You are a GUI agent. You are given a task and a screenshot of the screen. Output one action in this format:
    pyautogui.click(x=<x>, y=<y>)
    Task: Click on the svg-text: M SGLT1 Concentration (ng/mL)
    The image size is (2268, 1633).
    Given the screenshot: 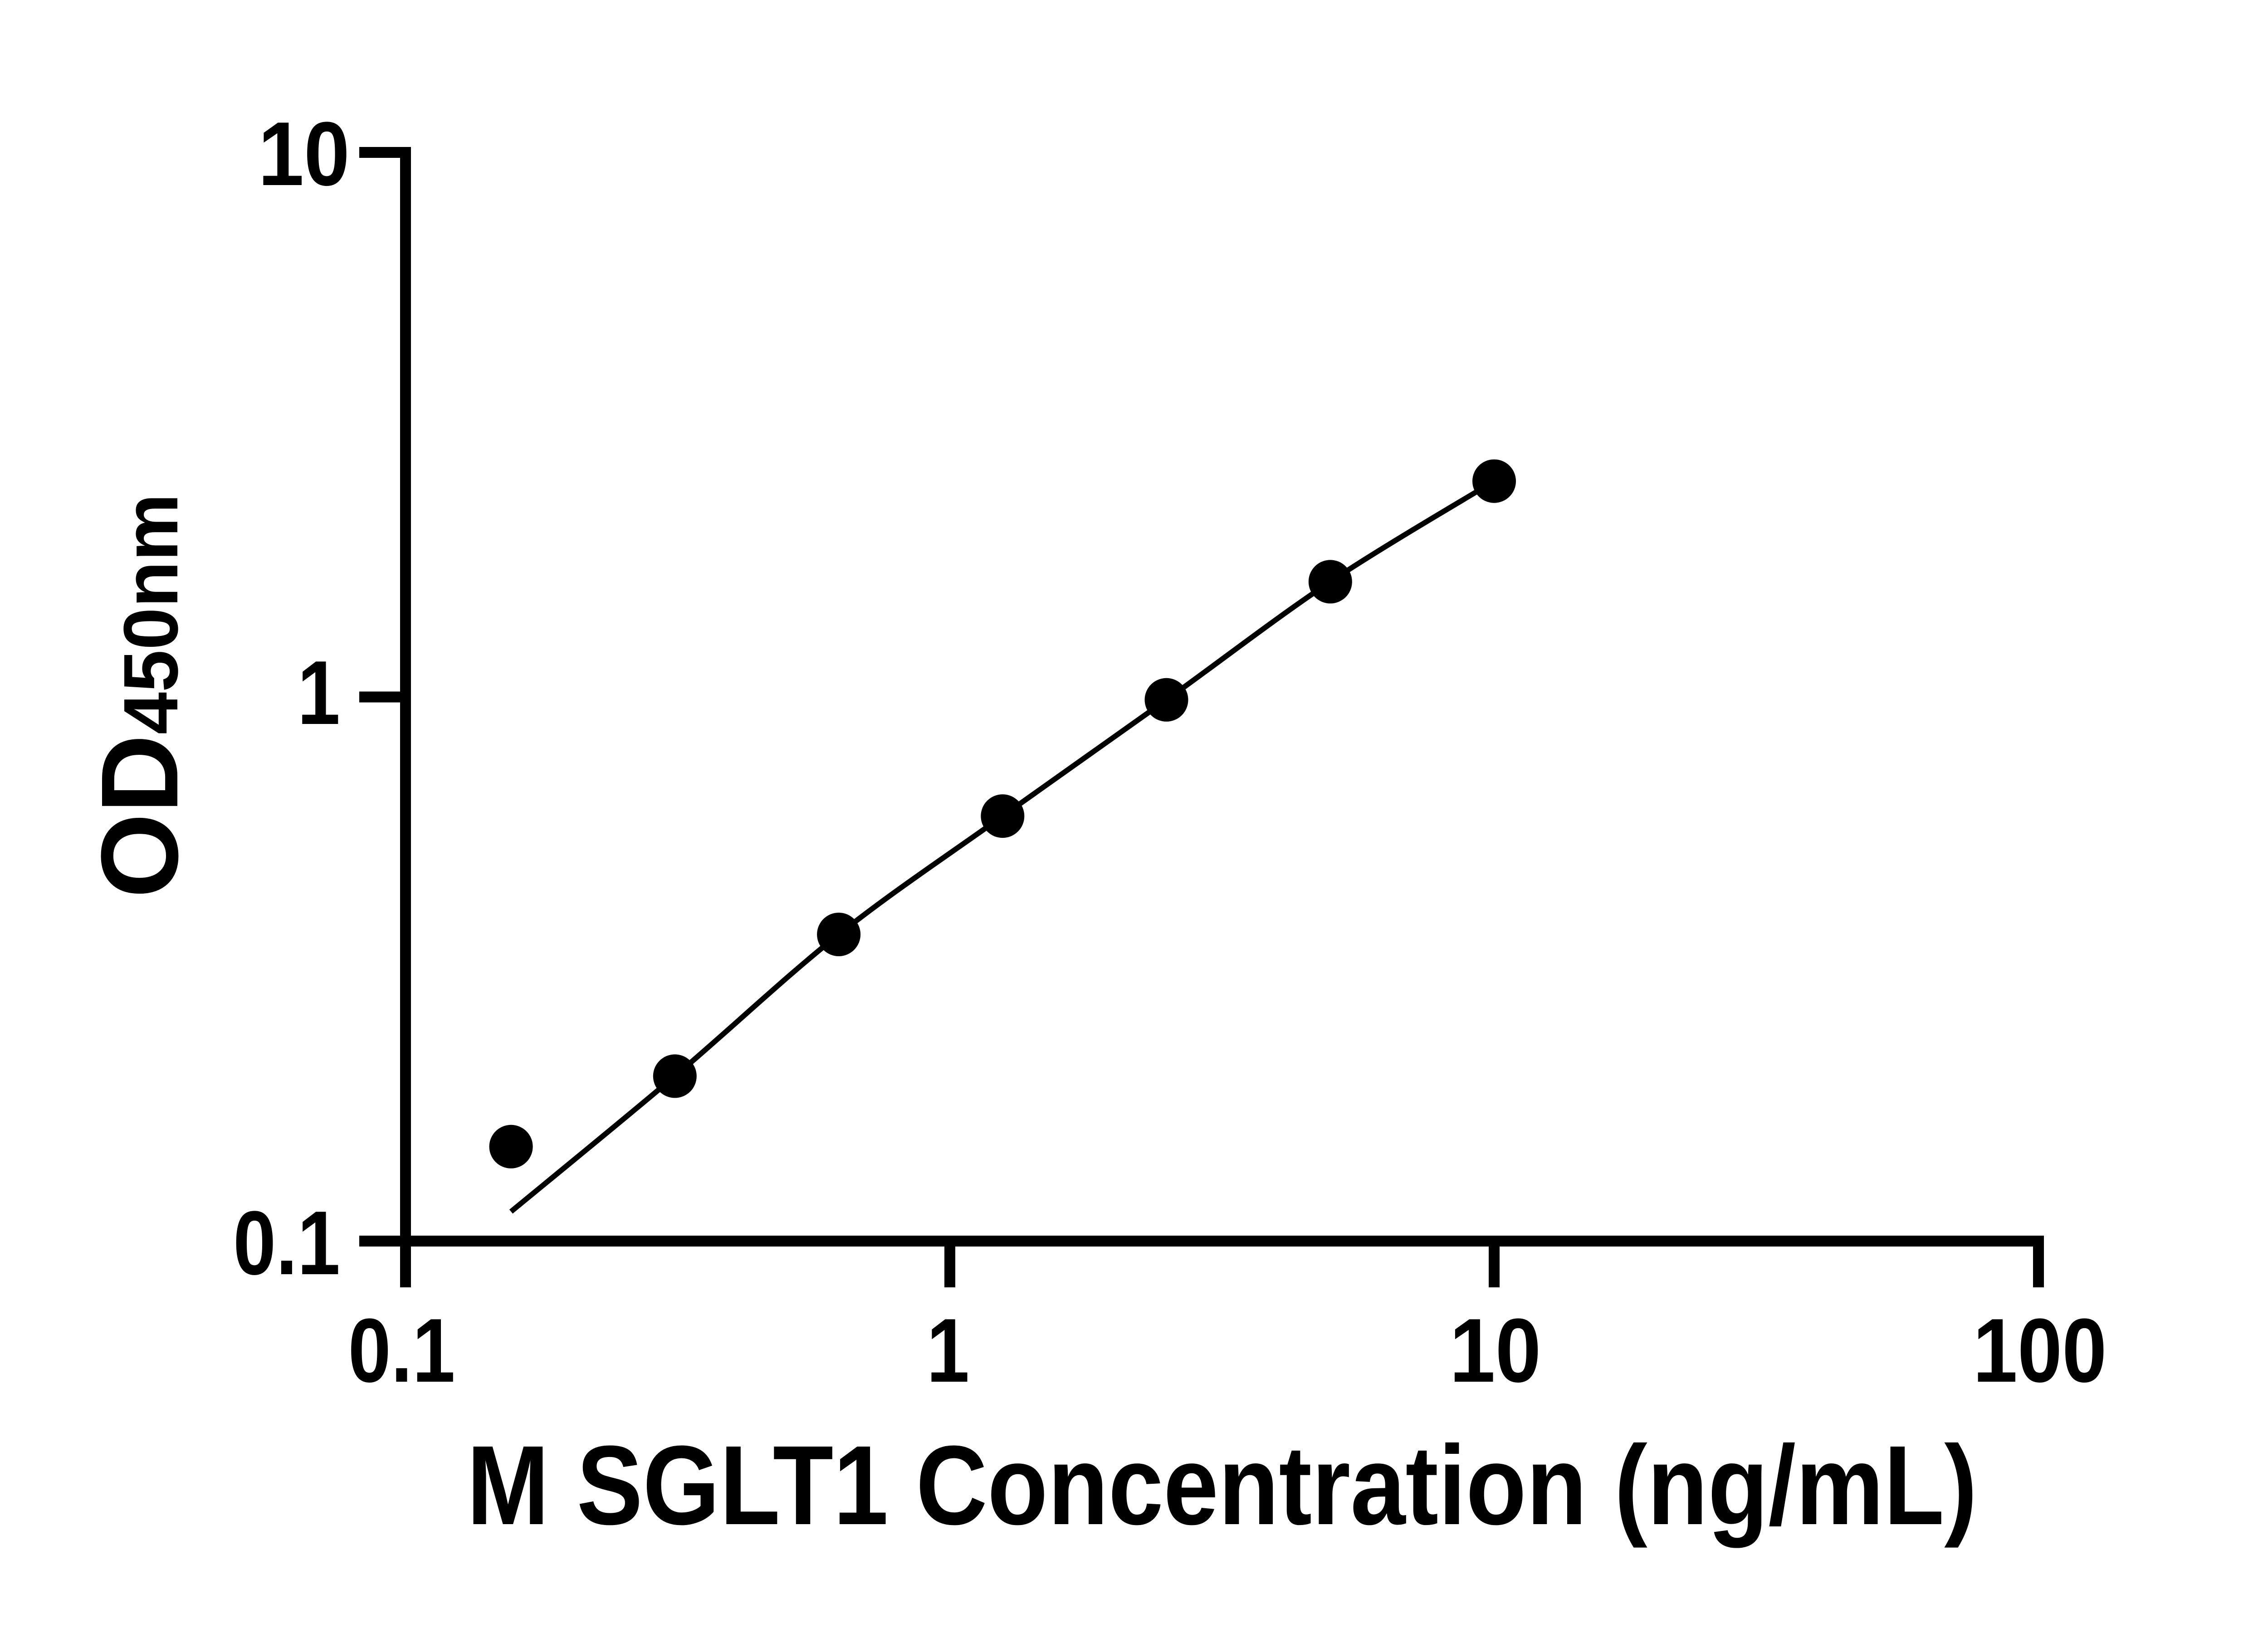 What is the action you would take?
    pyautogui.click(x=1222, y=1485)
    